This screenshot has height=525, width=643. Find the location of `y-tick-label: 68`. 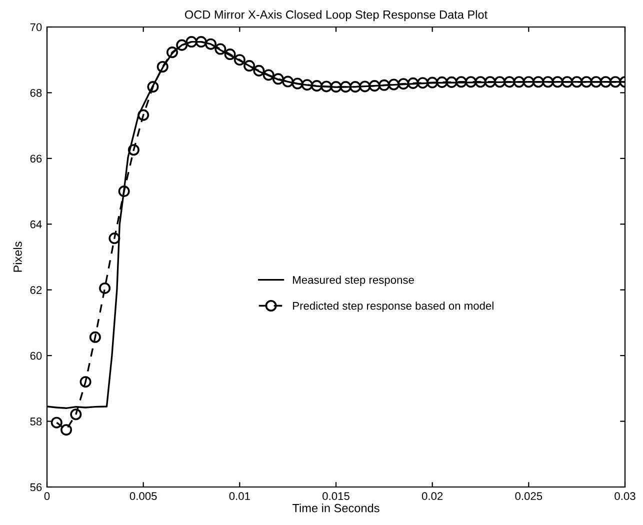

y-tick-label: 68 is located at coordinates (36, 92).